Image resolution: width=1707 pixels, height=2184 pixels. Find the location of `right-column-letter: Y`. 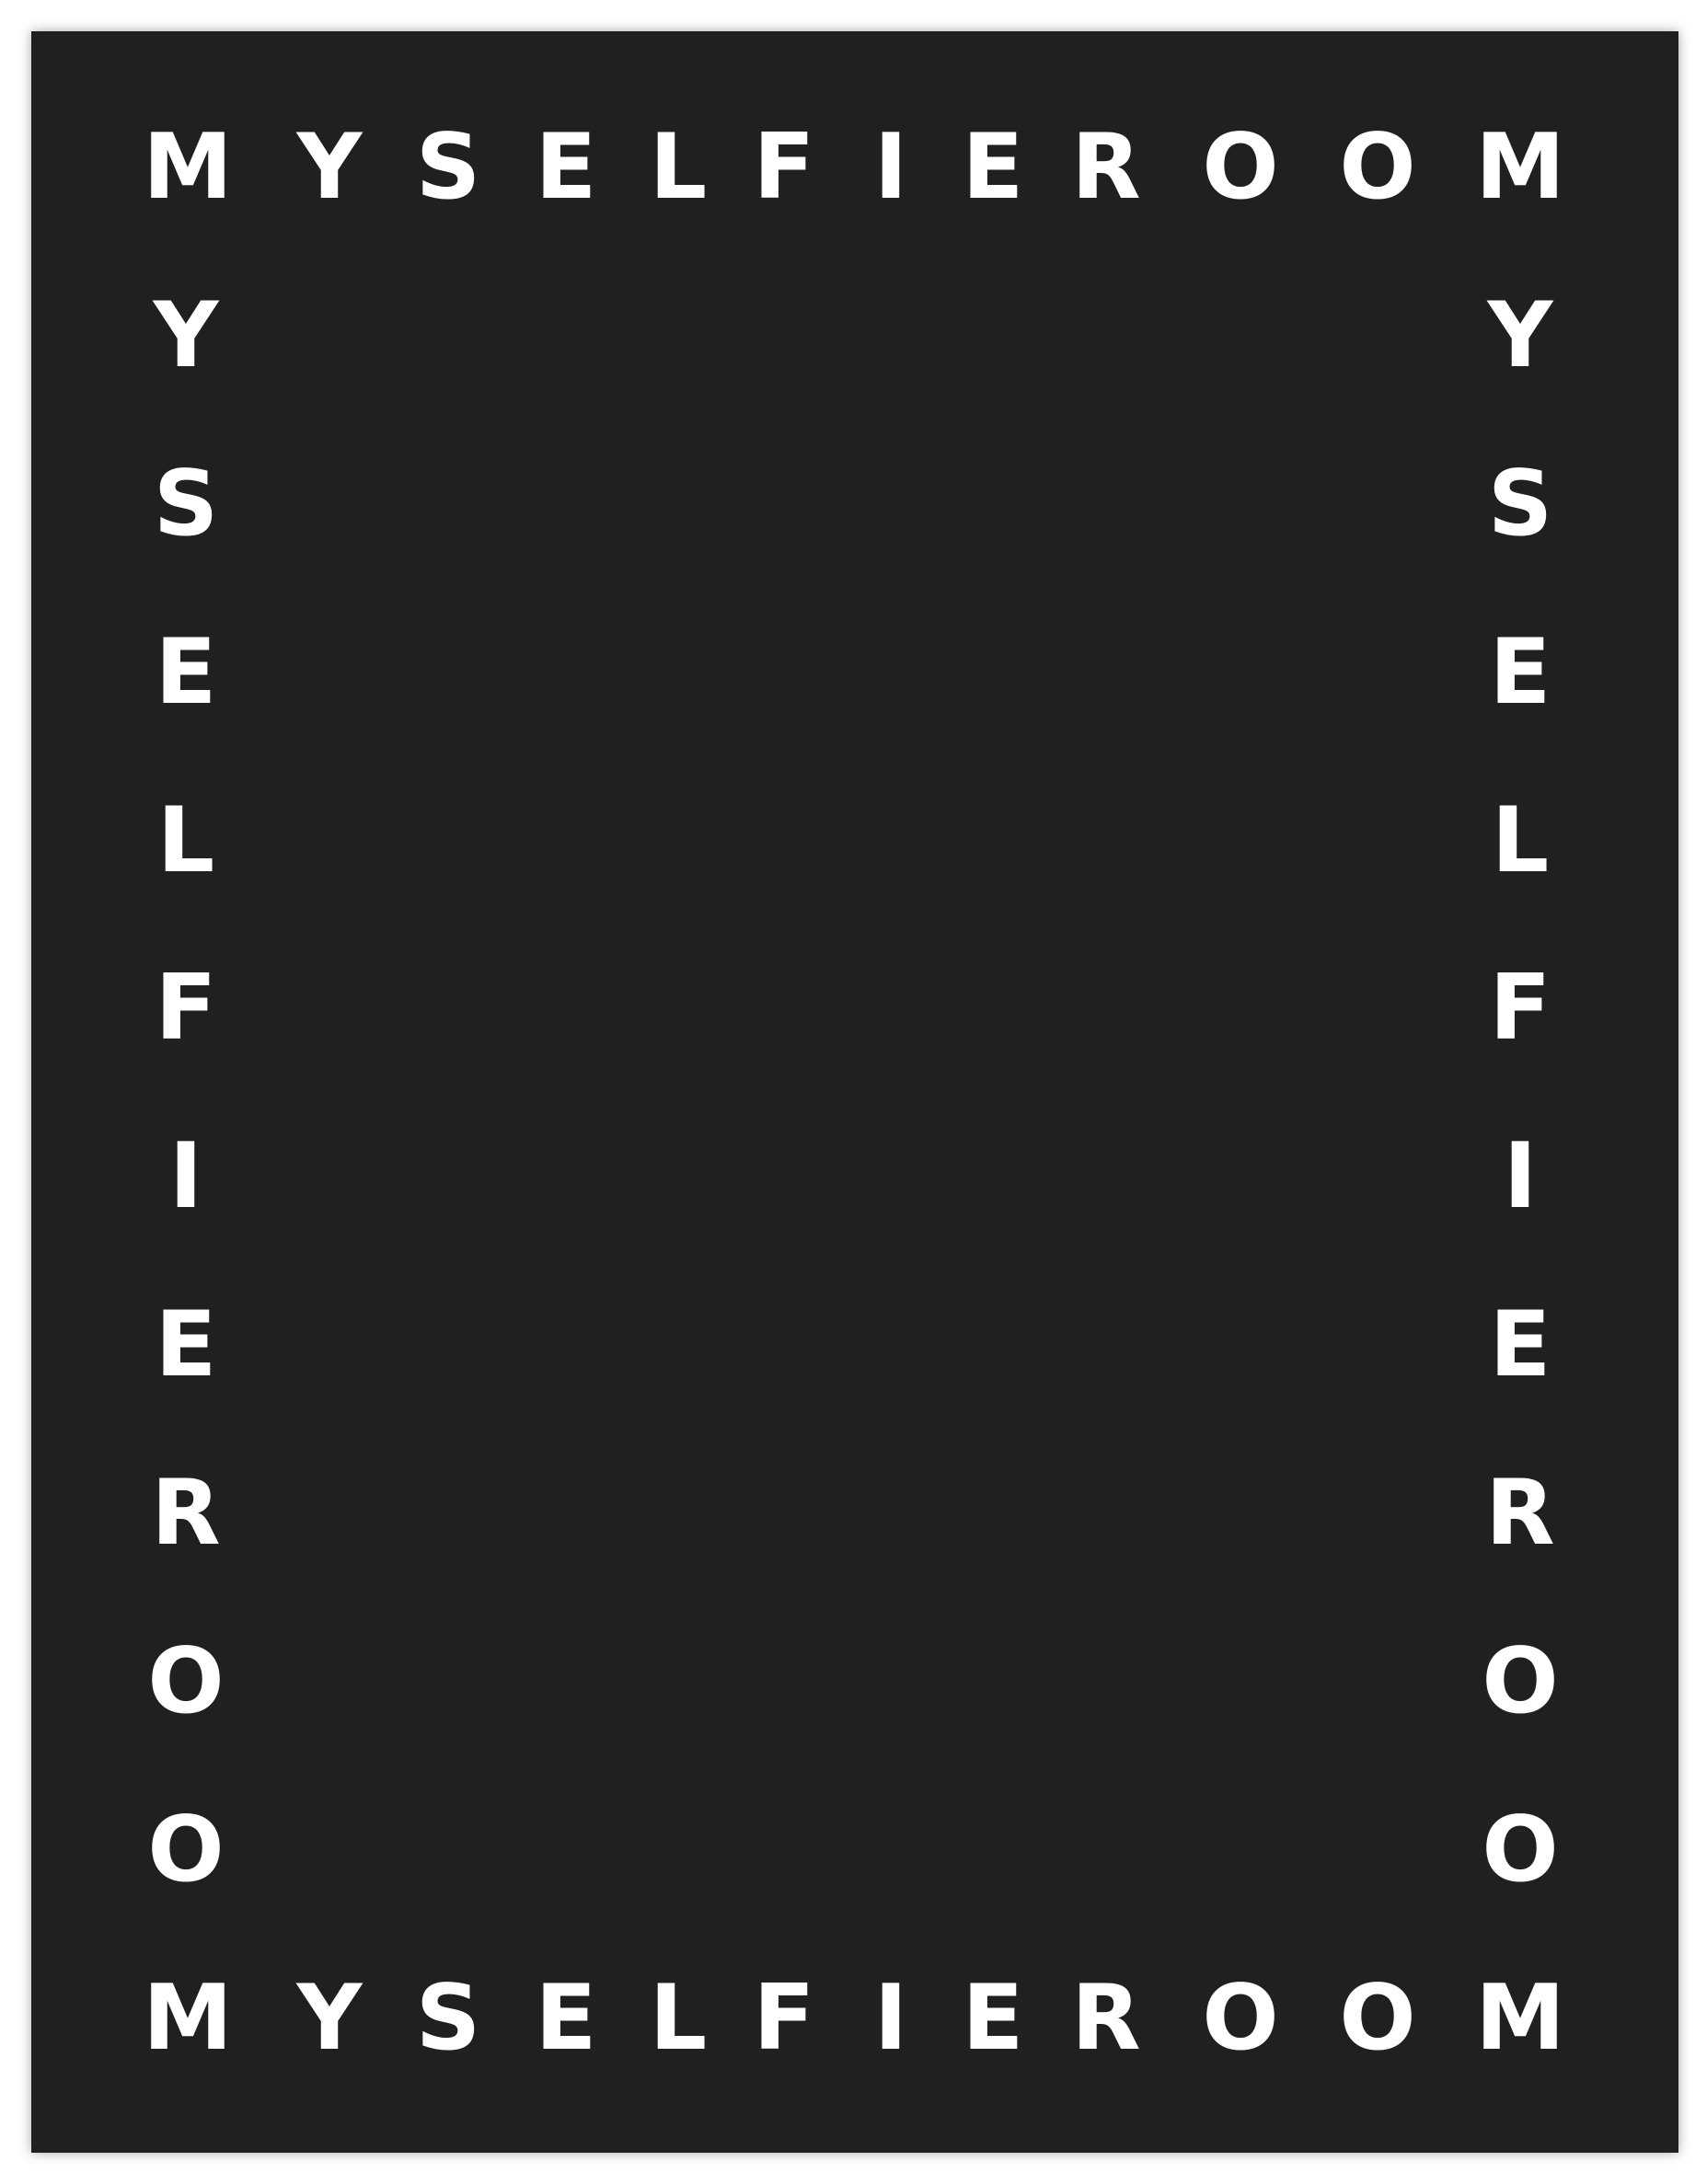

right-column-letter: Y is located at coordinates (1520, 335).